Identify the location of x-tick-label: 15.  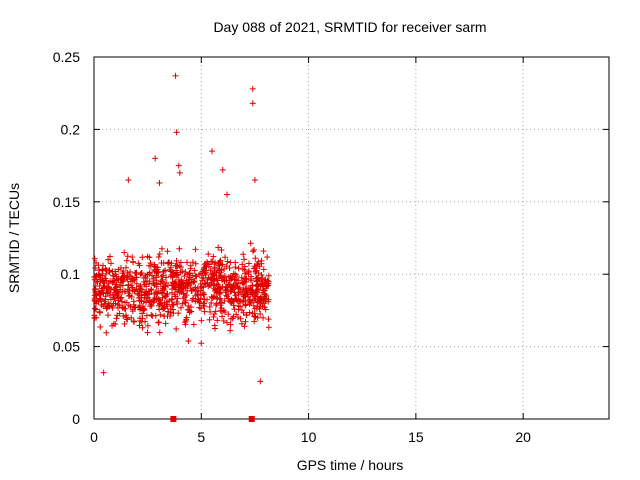
(416, 437).